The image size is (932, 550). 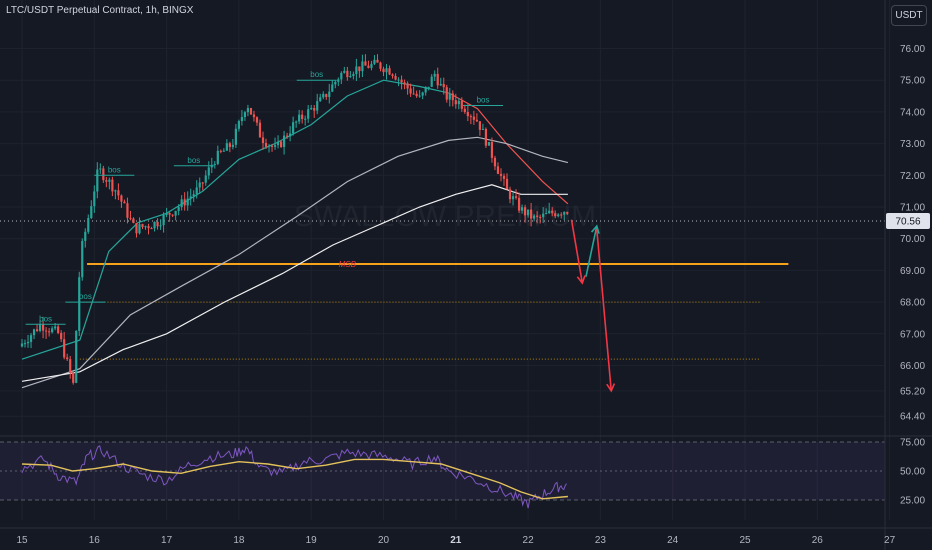 What do you see at coordinates (294, 479) in the screenshot?
I see `rsi-line-rsi-ma` at bounding box center [294, 479].